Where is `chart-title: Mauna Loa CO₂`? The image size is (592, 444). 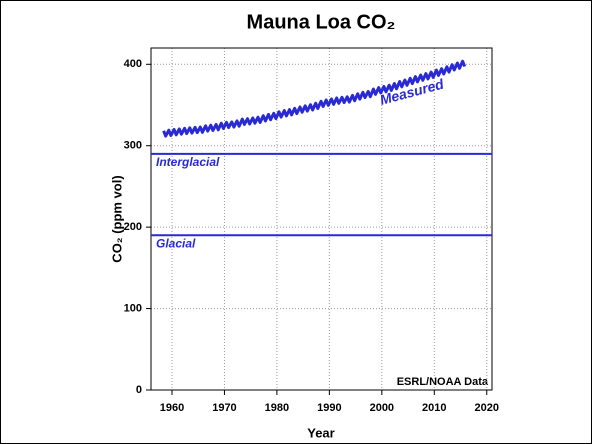
chart-title: Mauna Loa CO₂ is located at coordinates (321, 22).